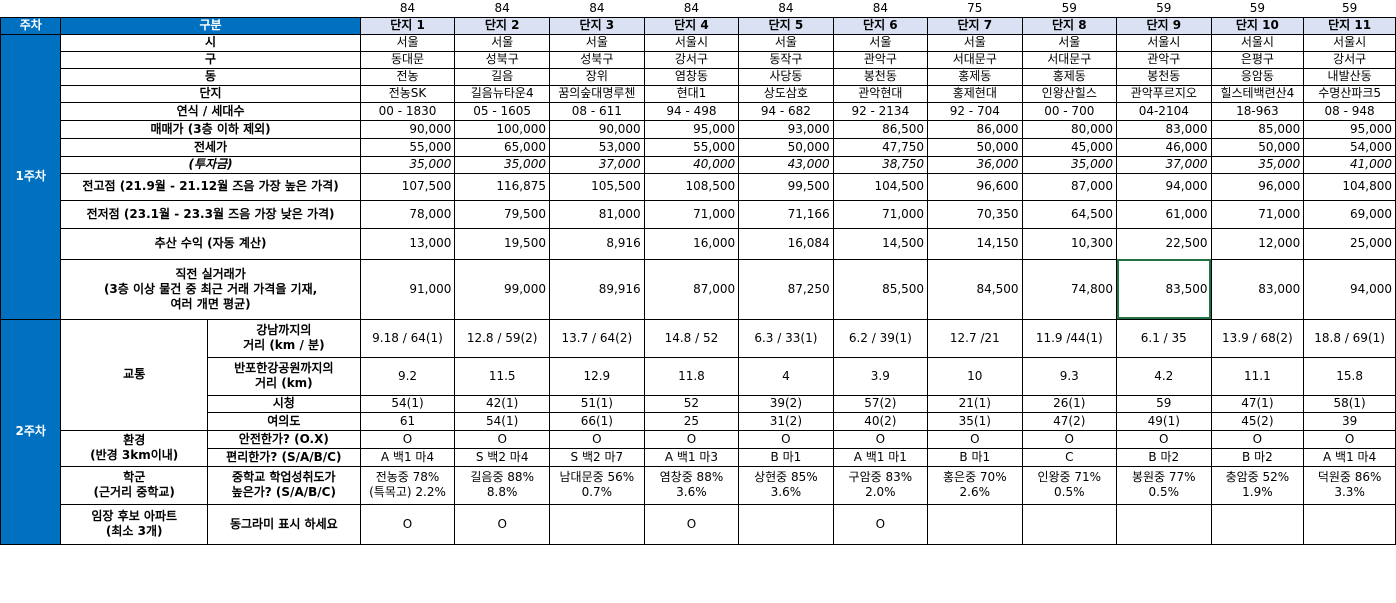 This screenshot has width=1396, height=603. What do you see at coordinates (596, 403) in the screenshot?
I see `cityhall-cell: 51(1)` at bounding box center [596, 403].